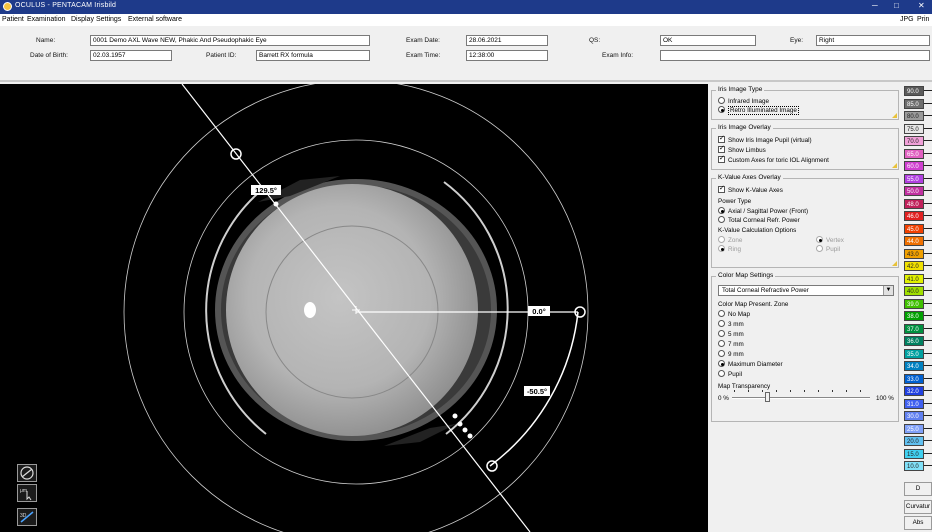 This screenshot has width=932, height=532. I want to click on radio-5mm: 5 mm, so click(731, 334).